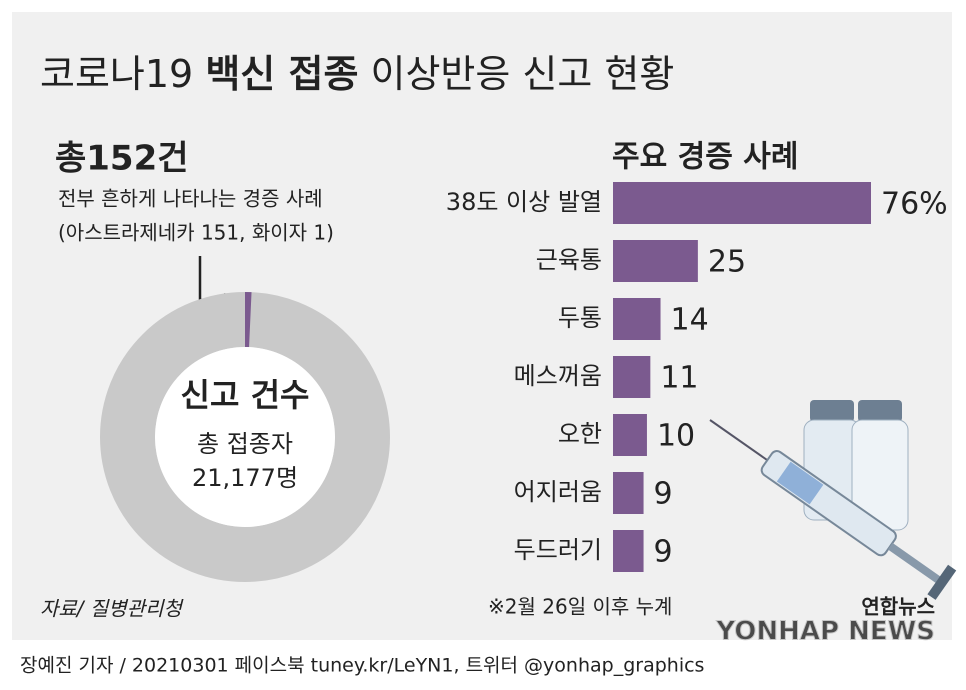  Describe the element at coordinates (122, 74) in the screenshot. I see `title-part: 코로나19` at that location.